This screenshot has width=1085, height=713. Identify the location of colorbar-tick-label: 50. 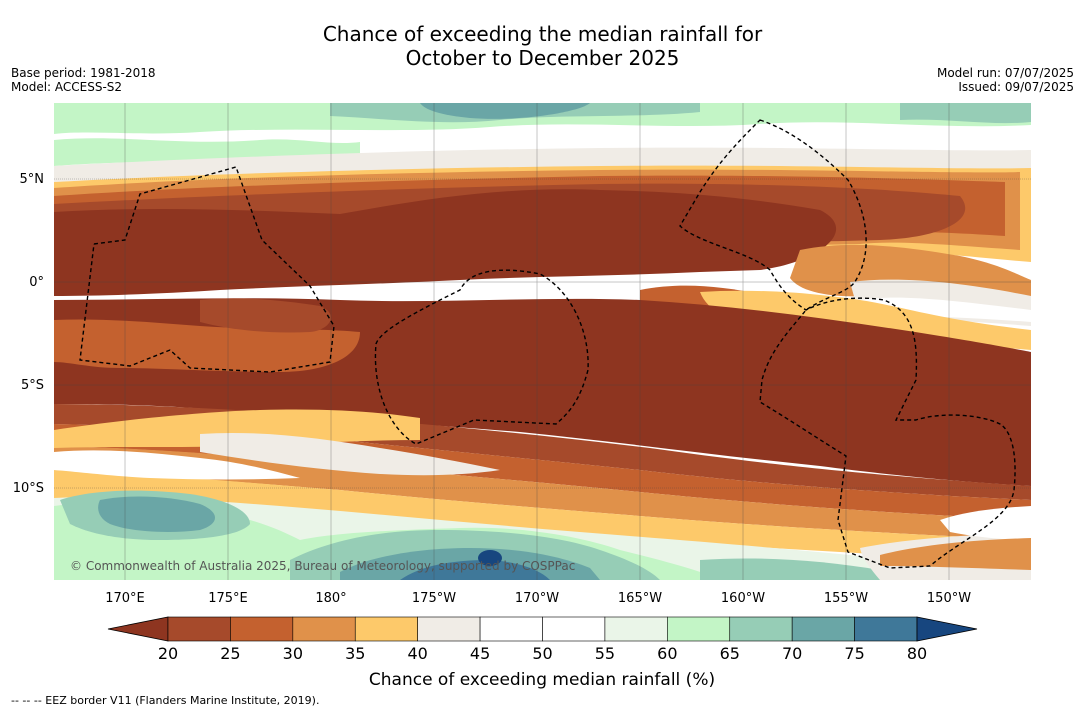
(542, 653).